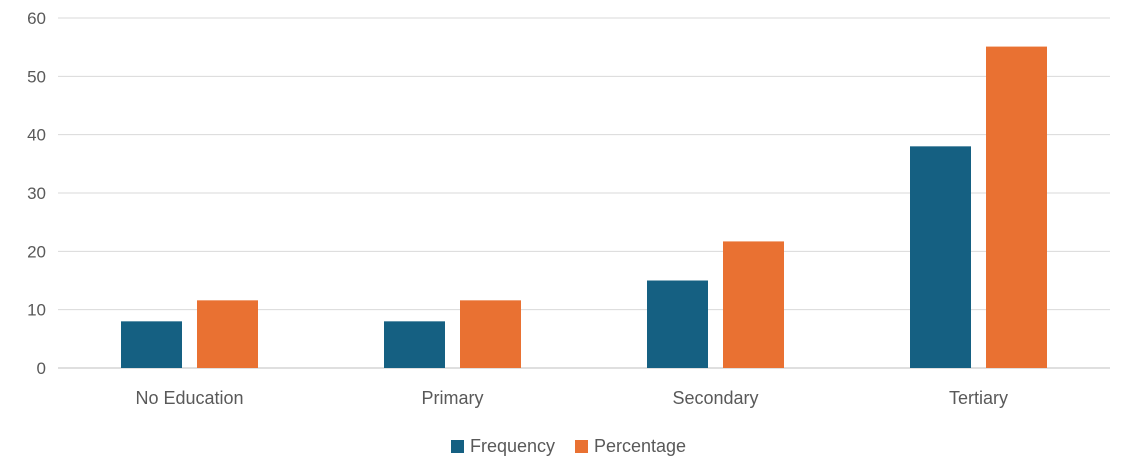 The height and width of the screenshot is (471, 1125). I want to click on bar-percentage-primary, so click(490, 334).